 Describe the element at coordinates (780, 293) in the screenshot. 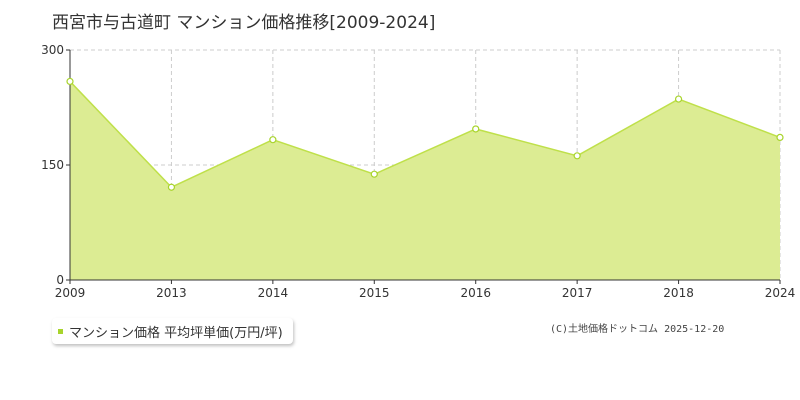

I see `x-tick-label-2024: 2024` at that location.